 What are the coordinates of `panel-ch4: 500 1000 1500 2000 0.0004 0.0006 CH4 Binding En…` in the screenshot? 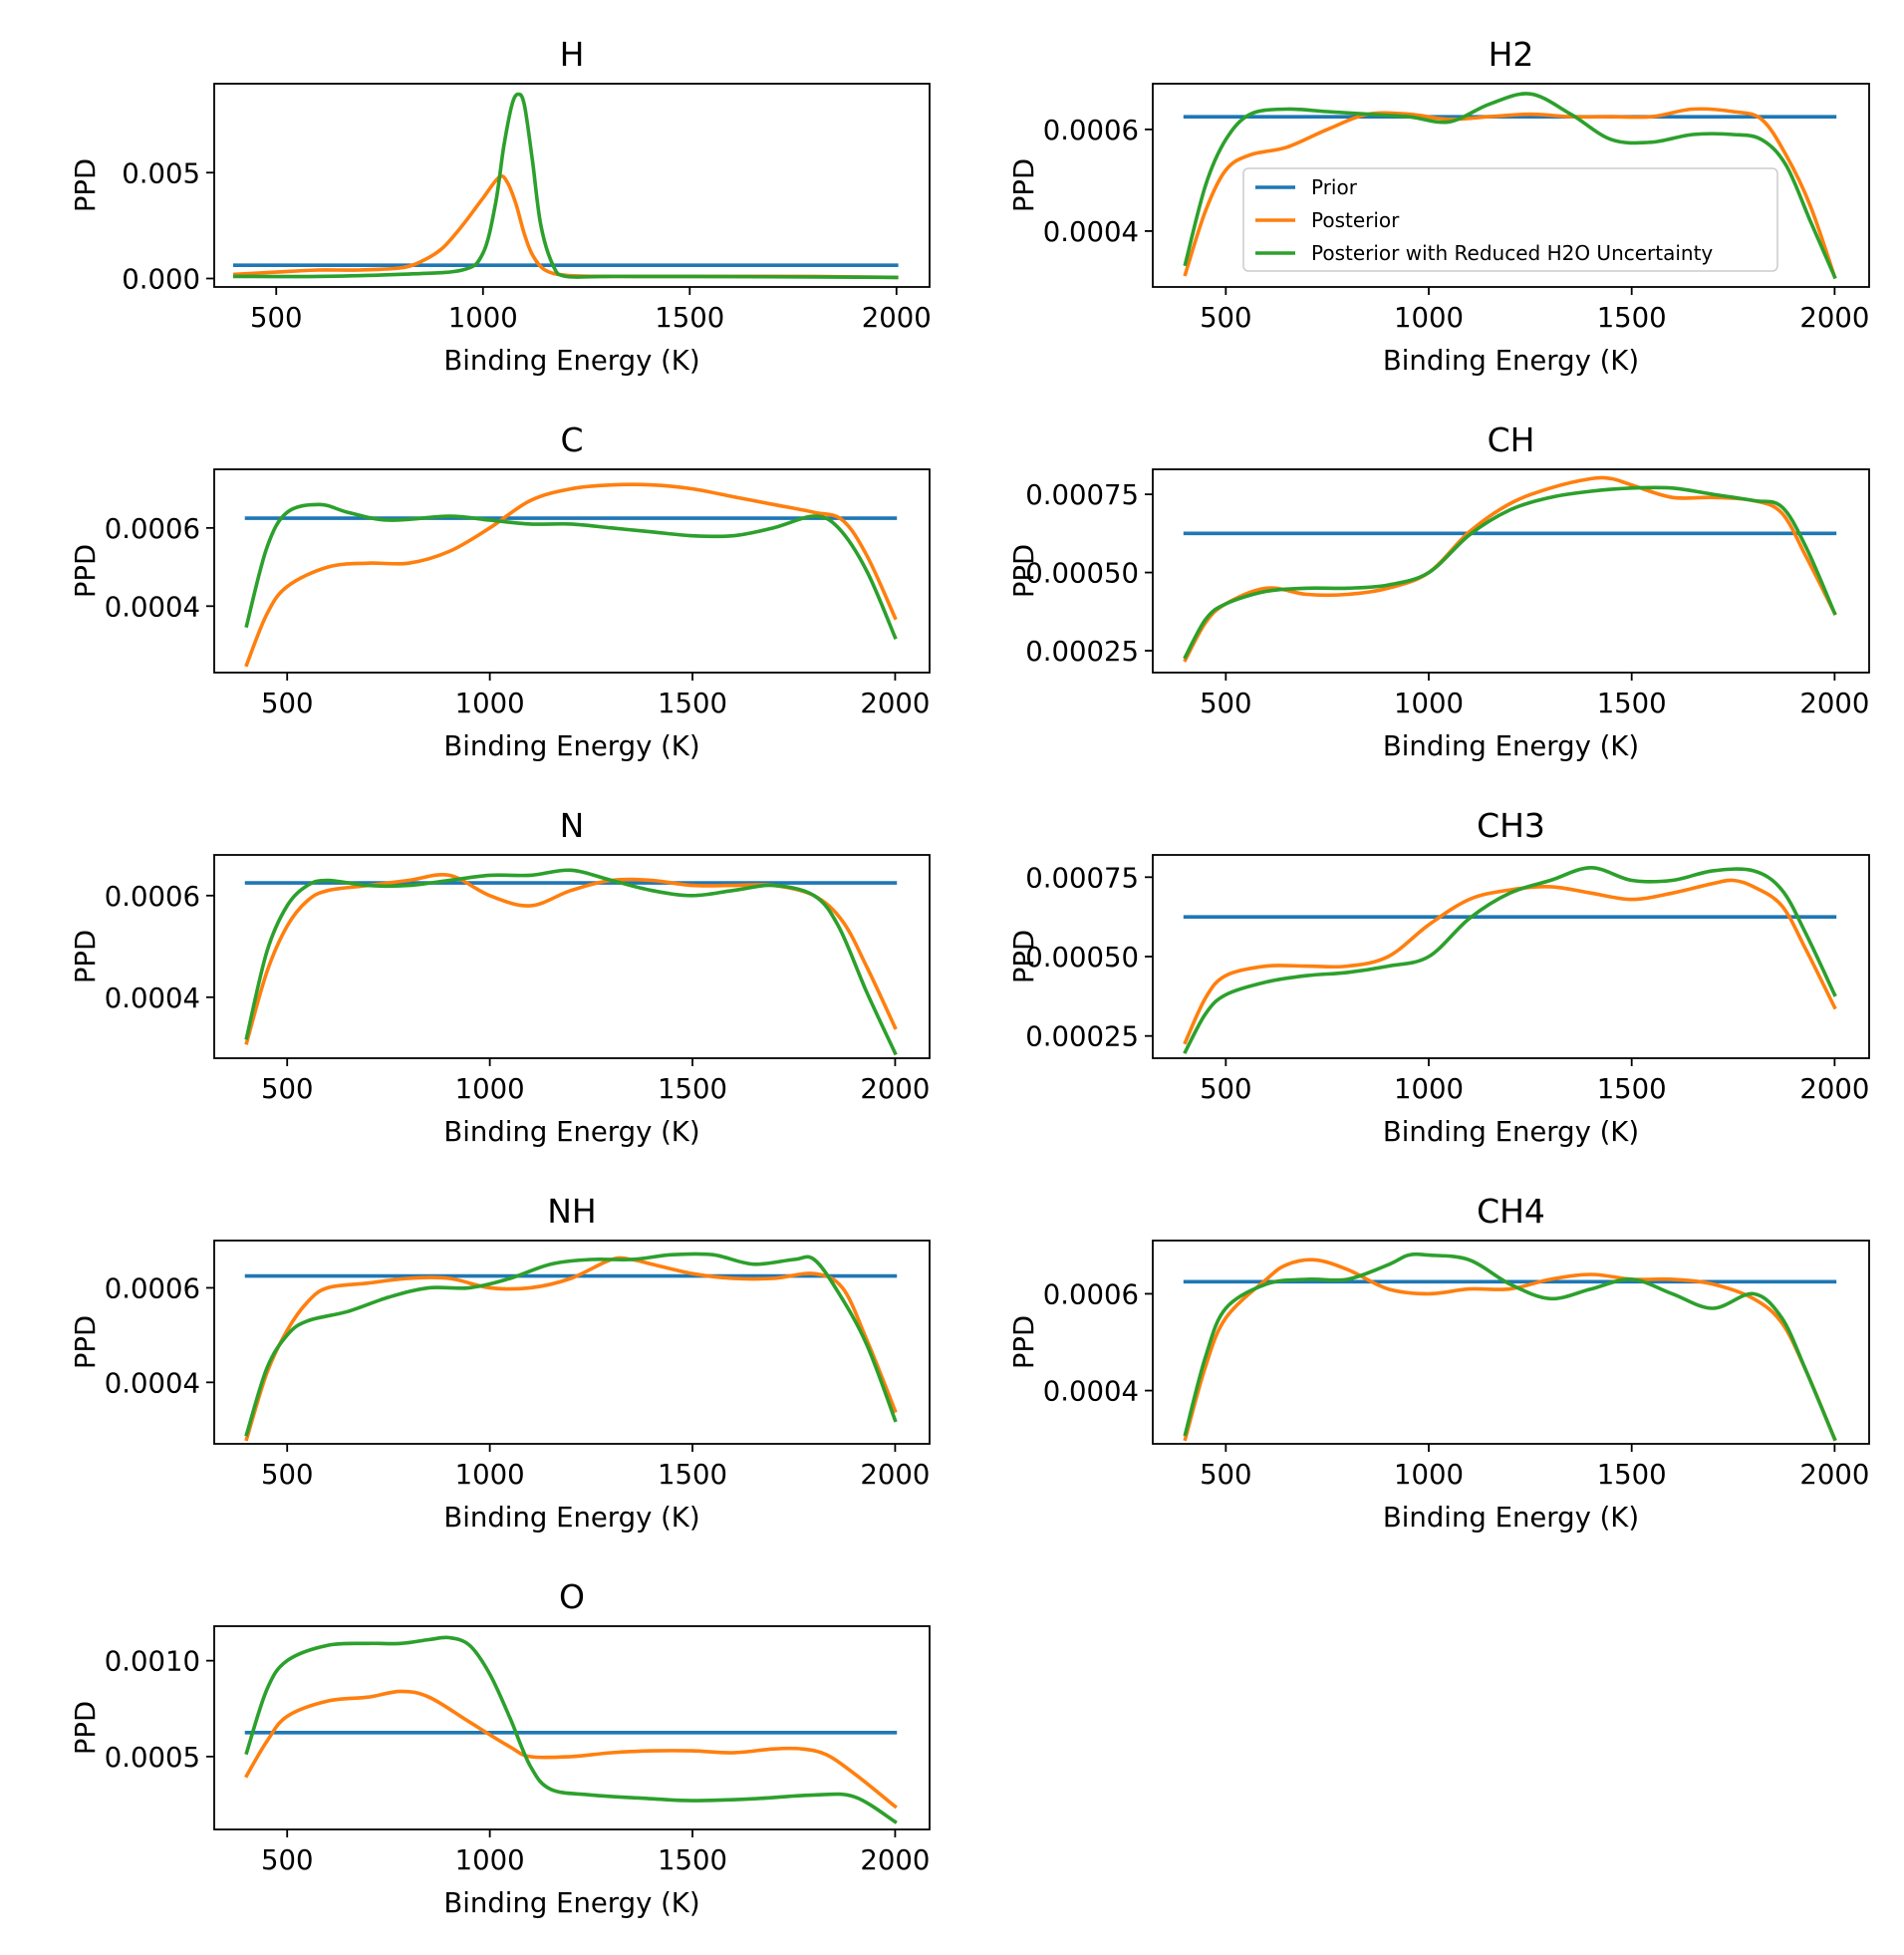 It's located at (1439, 1363).